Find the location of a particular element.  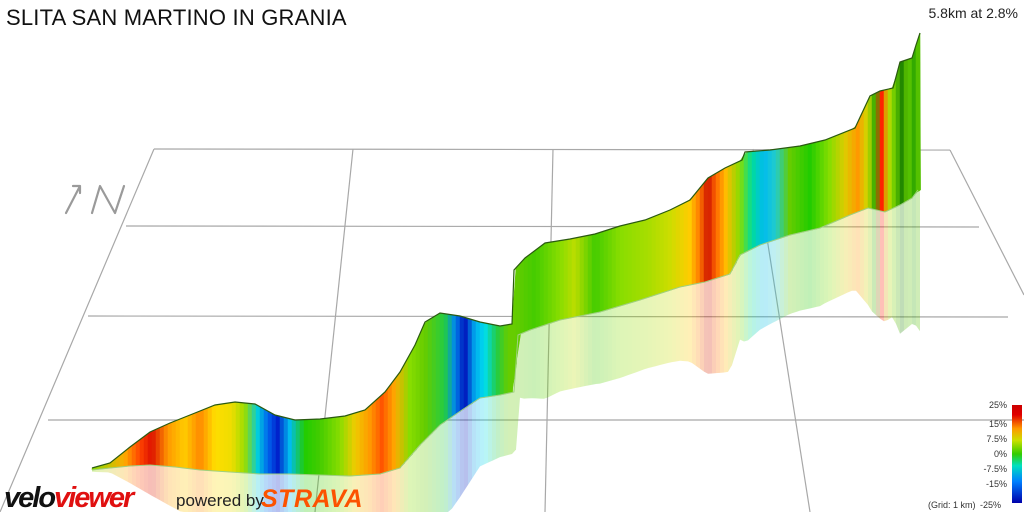

legend-label-min: -25% is located at coordinates (991, 505).